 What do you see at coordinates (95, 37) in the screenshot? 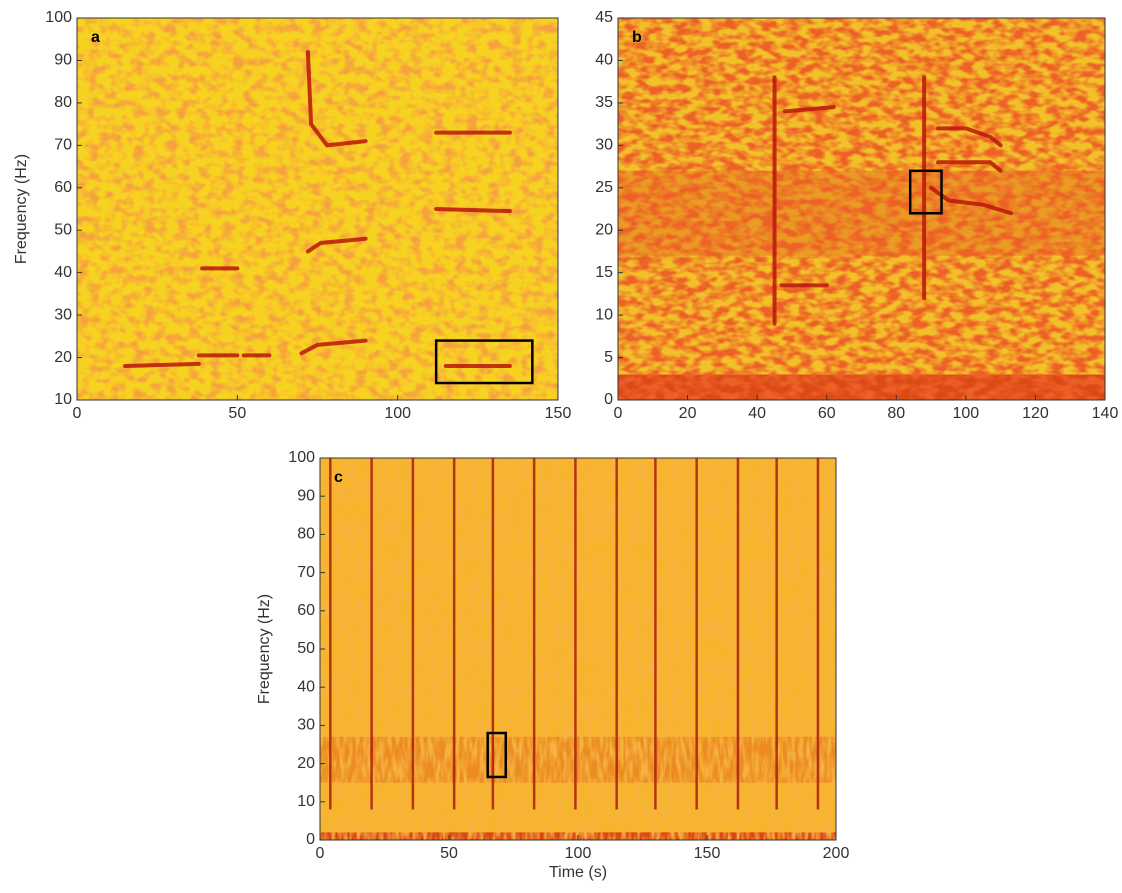
I see `panel-label: a` at bounding box center [95, 37].